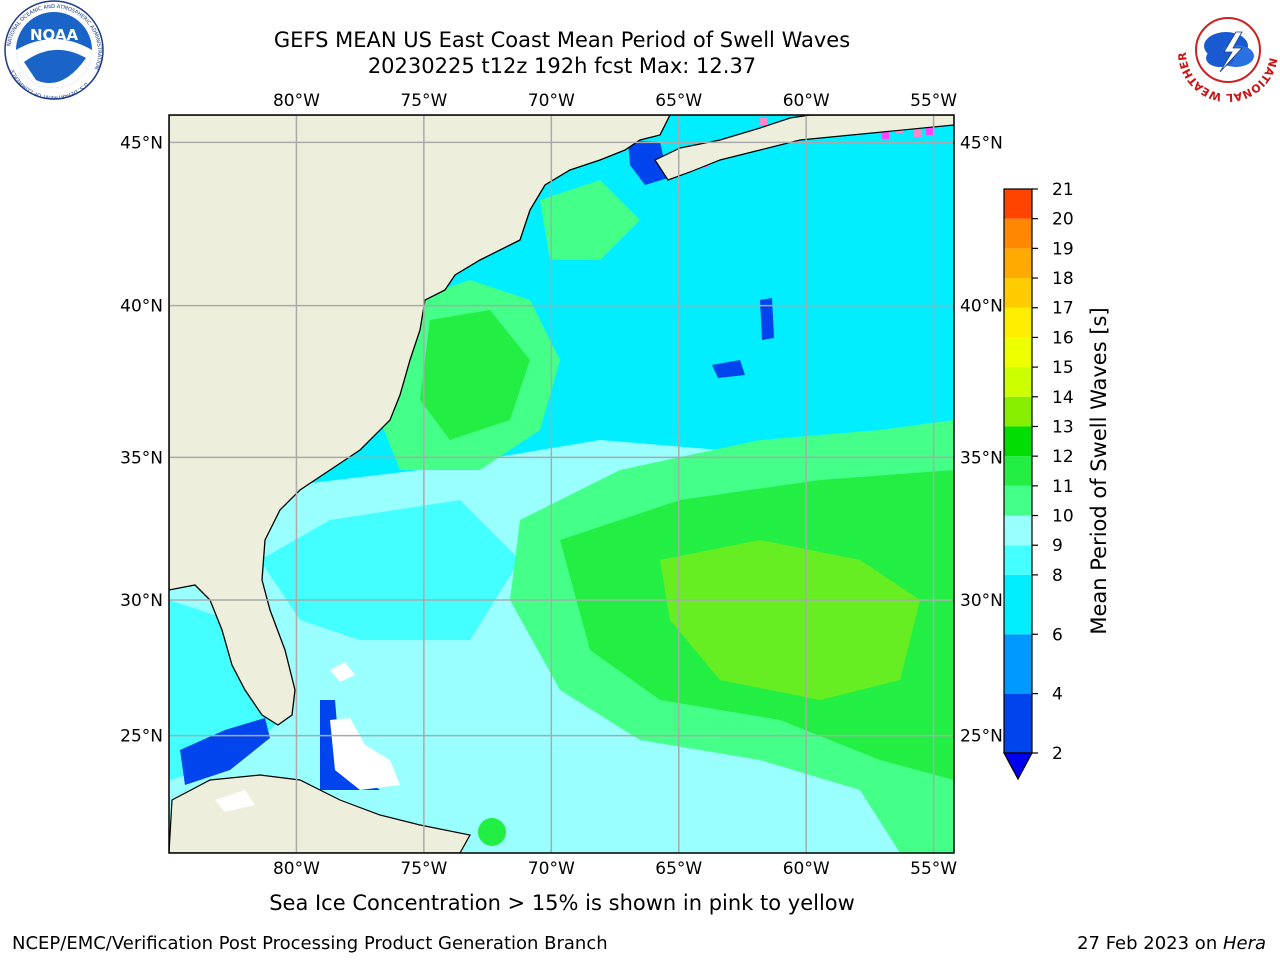  What do you see at coordinates (678, 869) in the screenshot?
I see `lon-tick-label-bottom: 65°W` at bounding box center [678, 869].